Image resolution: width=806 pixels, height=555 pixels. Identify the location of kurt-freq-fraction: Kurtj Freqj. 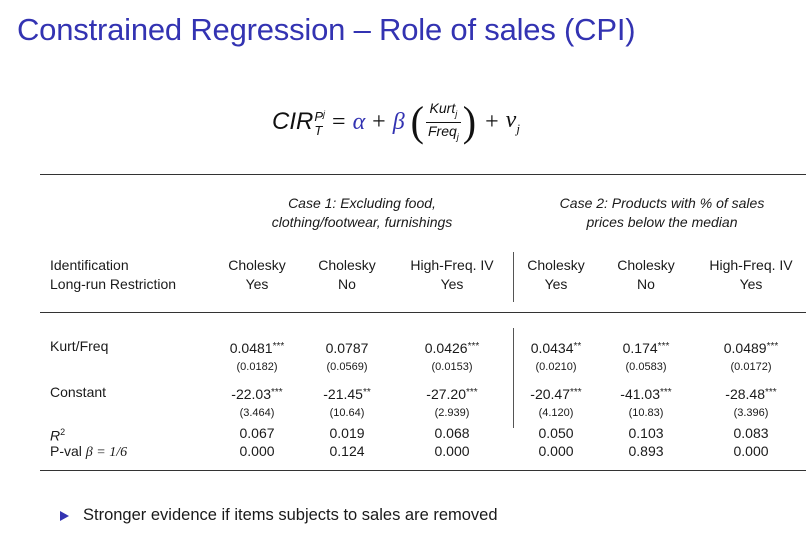
(443, 120).